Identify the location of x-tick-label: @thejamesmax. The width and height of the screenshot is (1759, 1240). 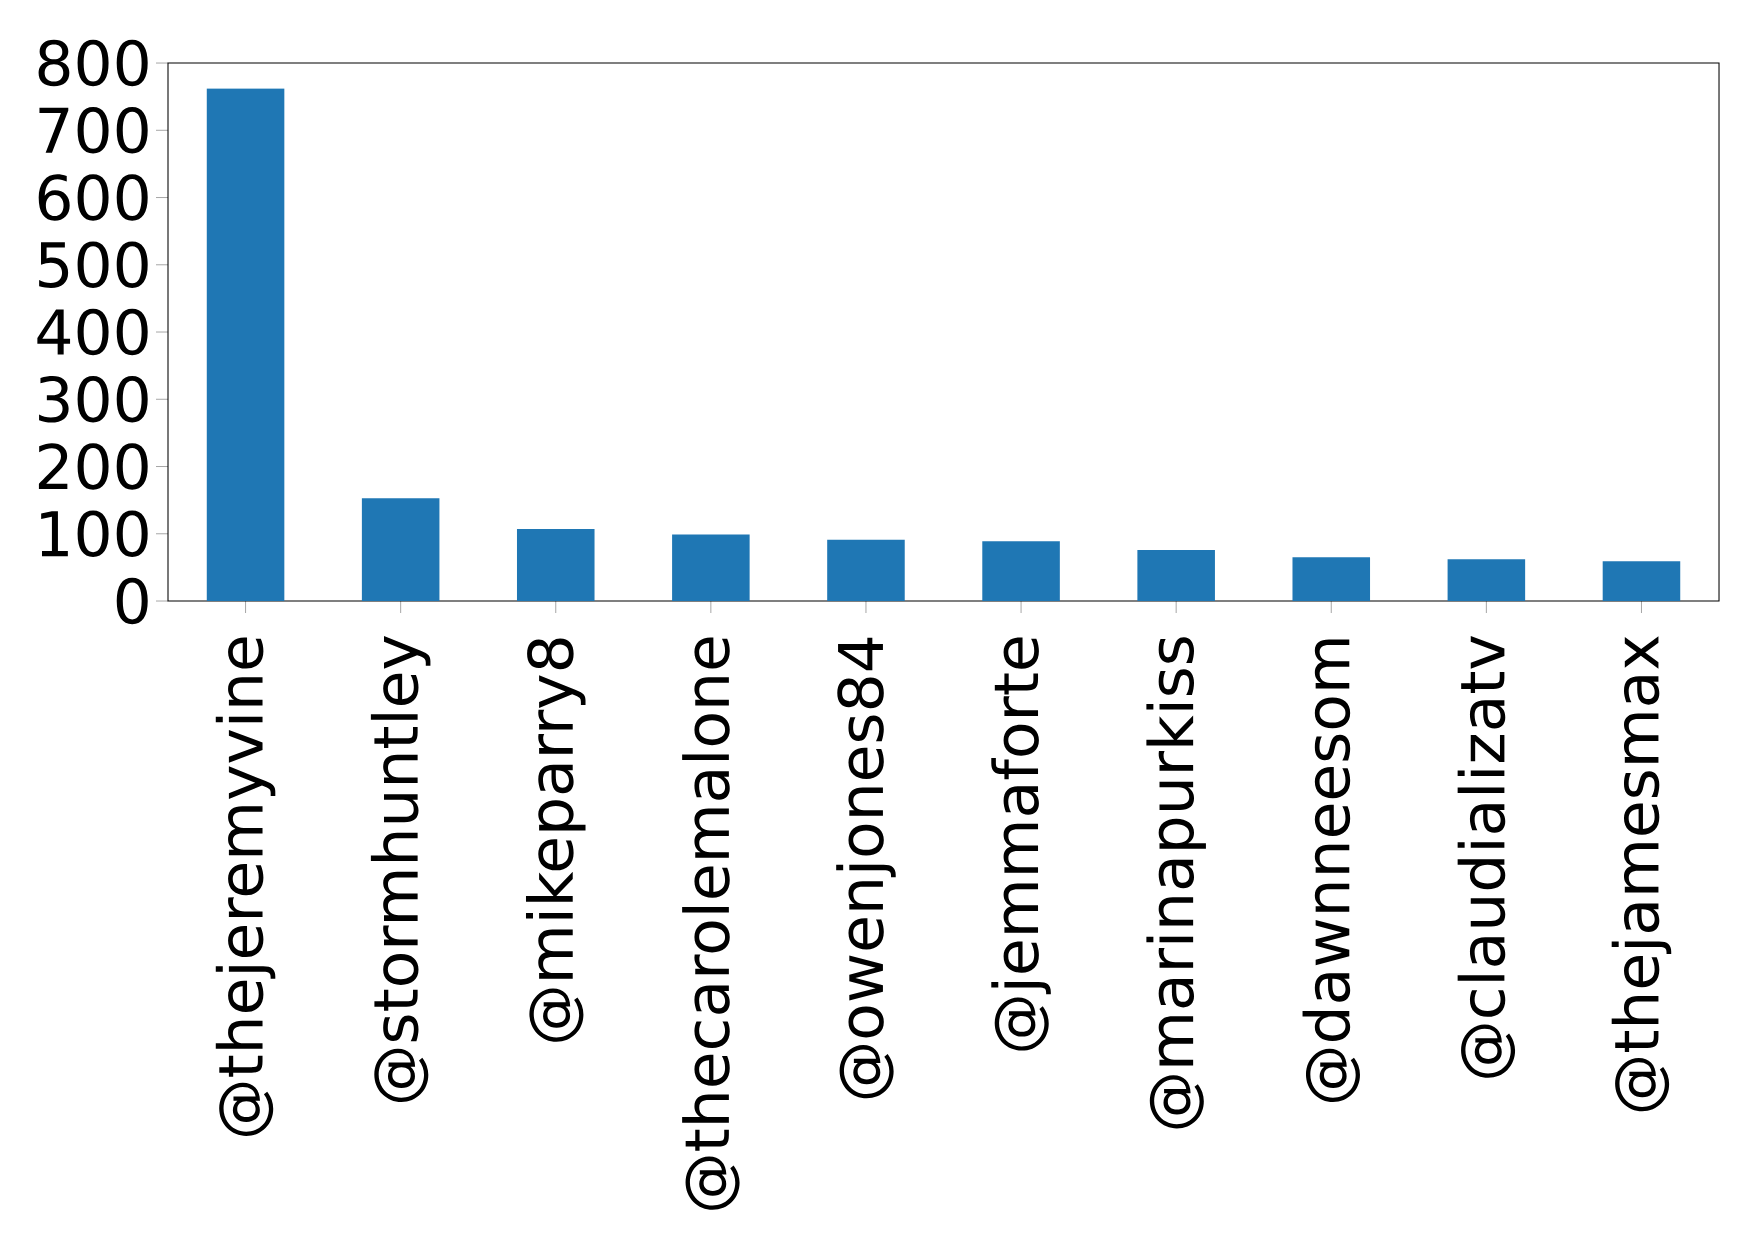
(1641, 874).